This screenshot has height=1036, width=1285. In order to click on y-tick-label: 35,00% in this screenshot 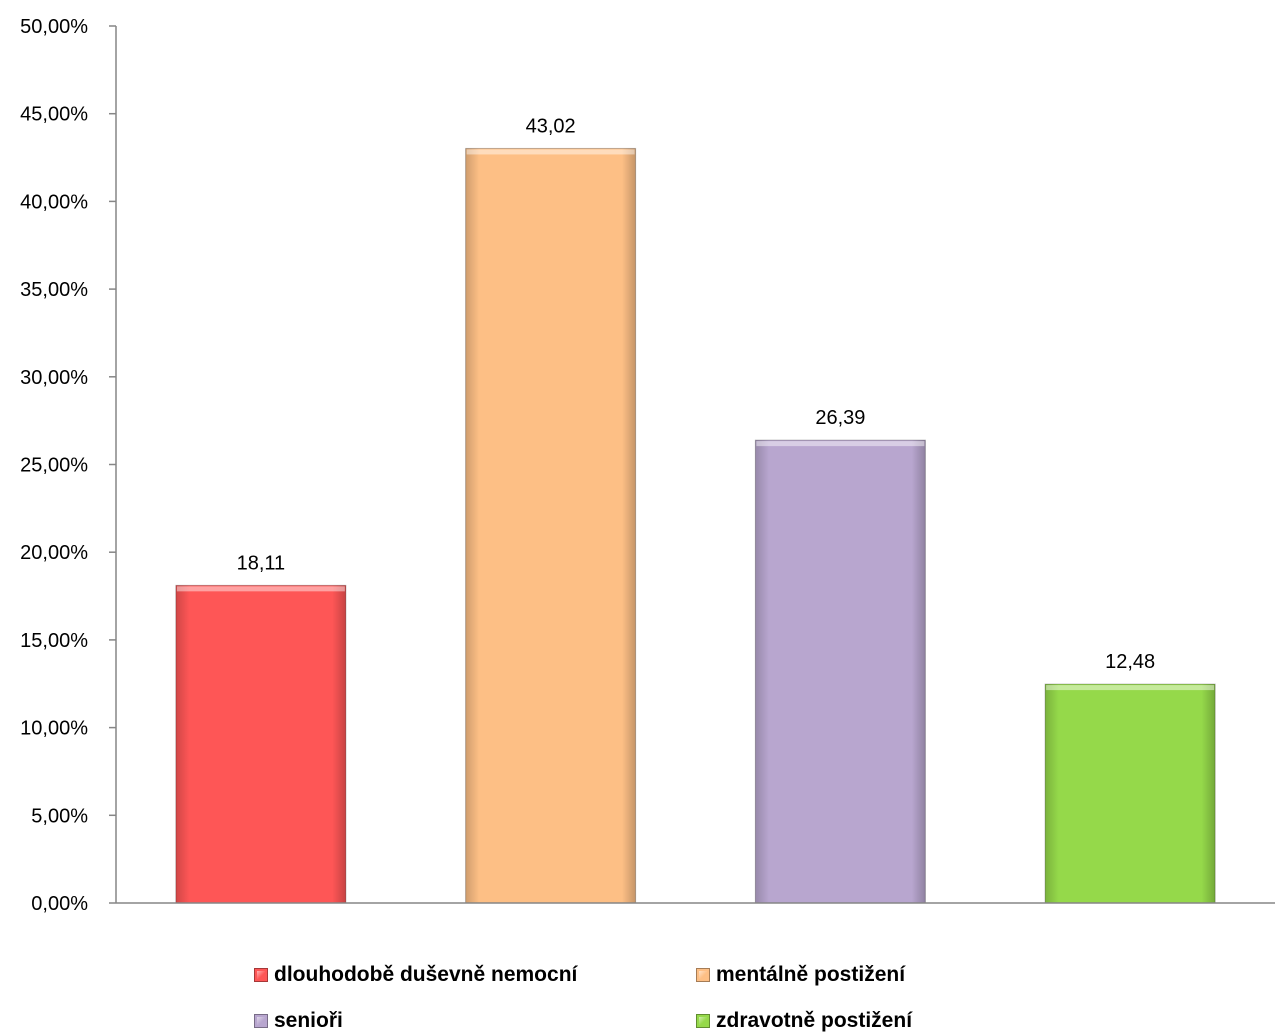, I will do `click(54, 290)`.